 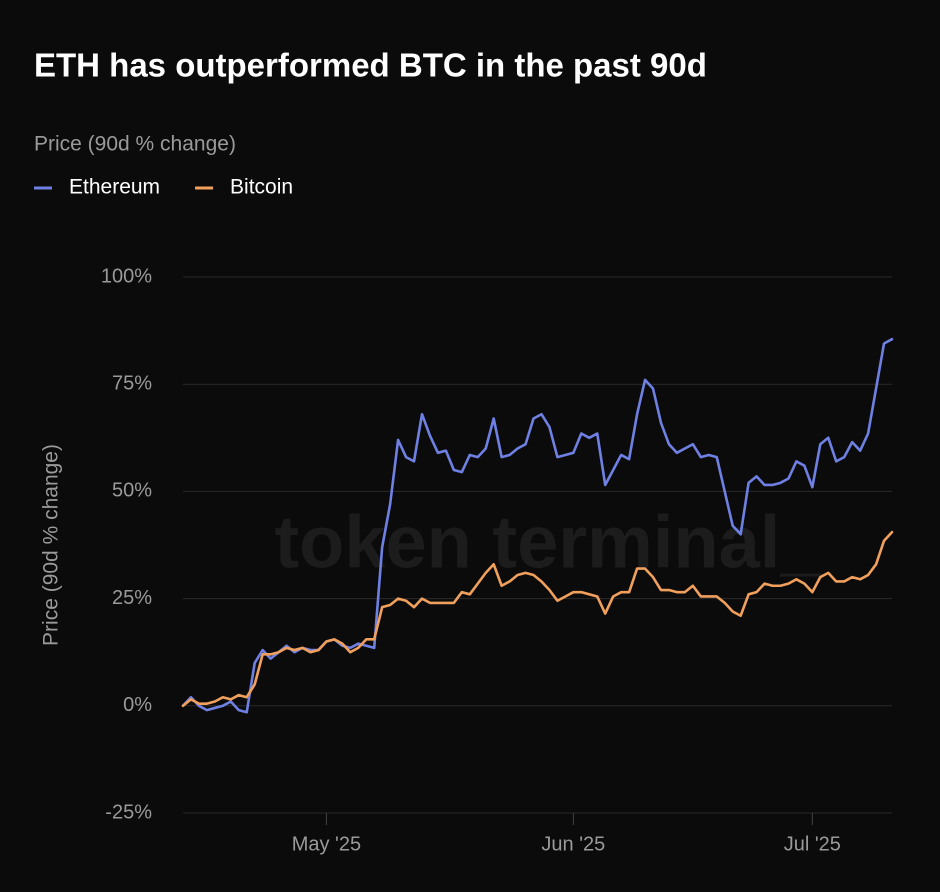 I want to click on chart-subtitle: Price (90d % change), so click(x=135, y=144).